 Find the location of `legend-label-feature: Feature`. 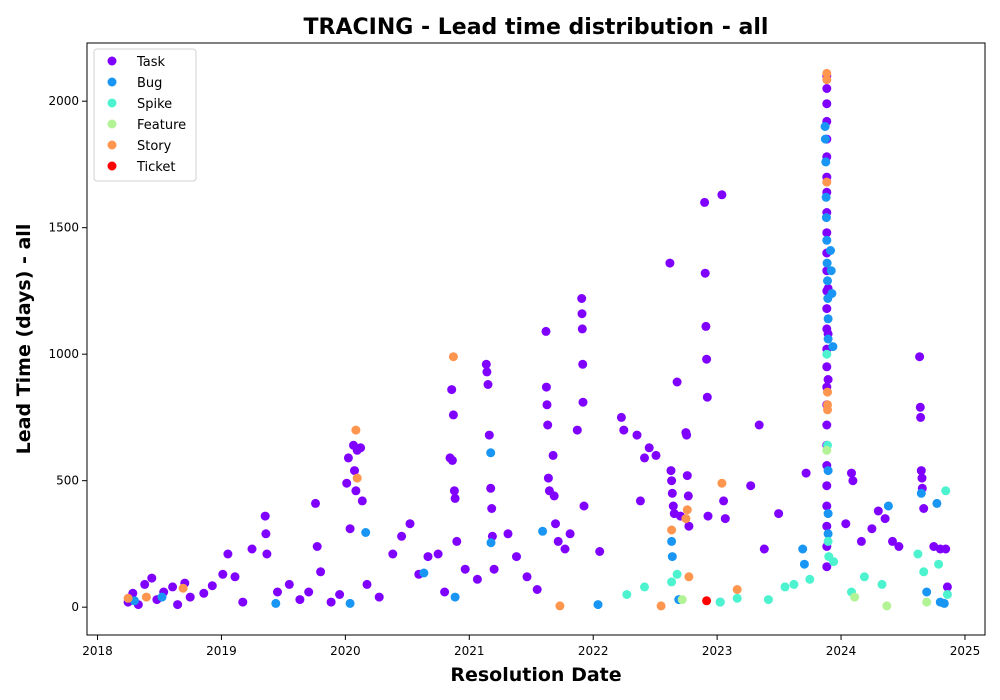

legend-label-feature: Feature is located at coordinates (161, 125).